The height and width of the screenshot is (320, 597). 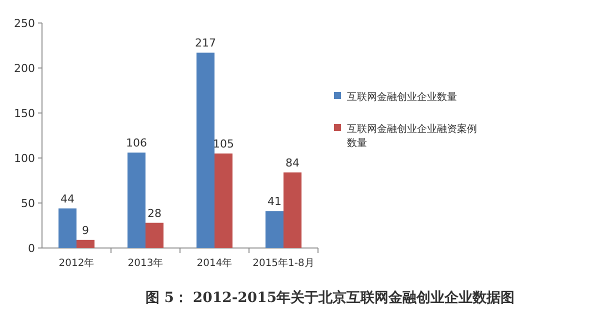 I want to click on data-label: 44, so click(x=67, y=199).